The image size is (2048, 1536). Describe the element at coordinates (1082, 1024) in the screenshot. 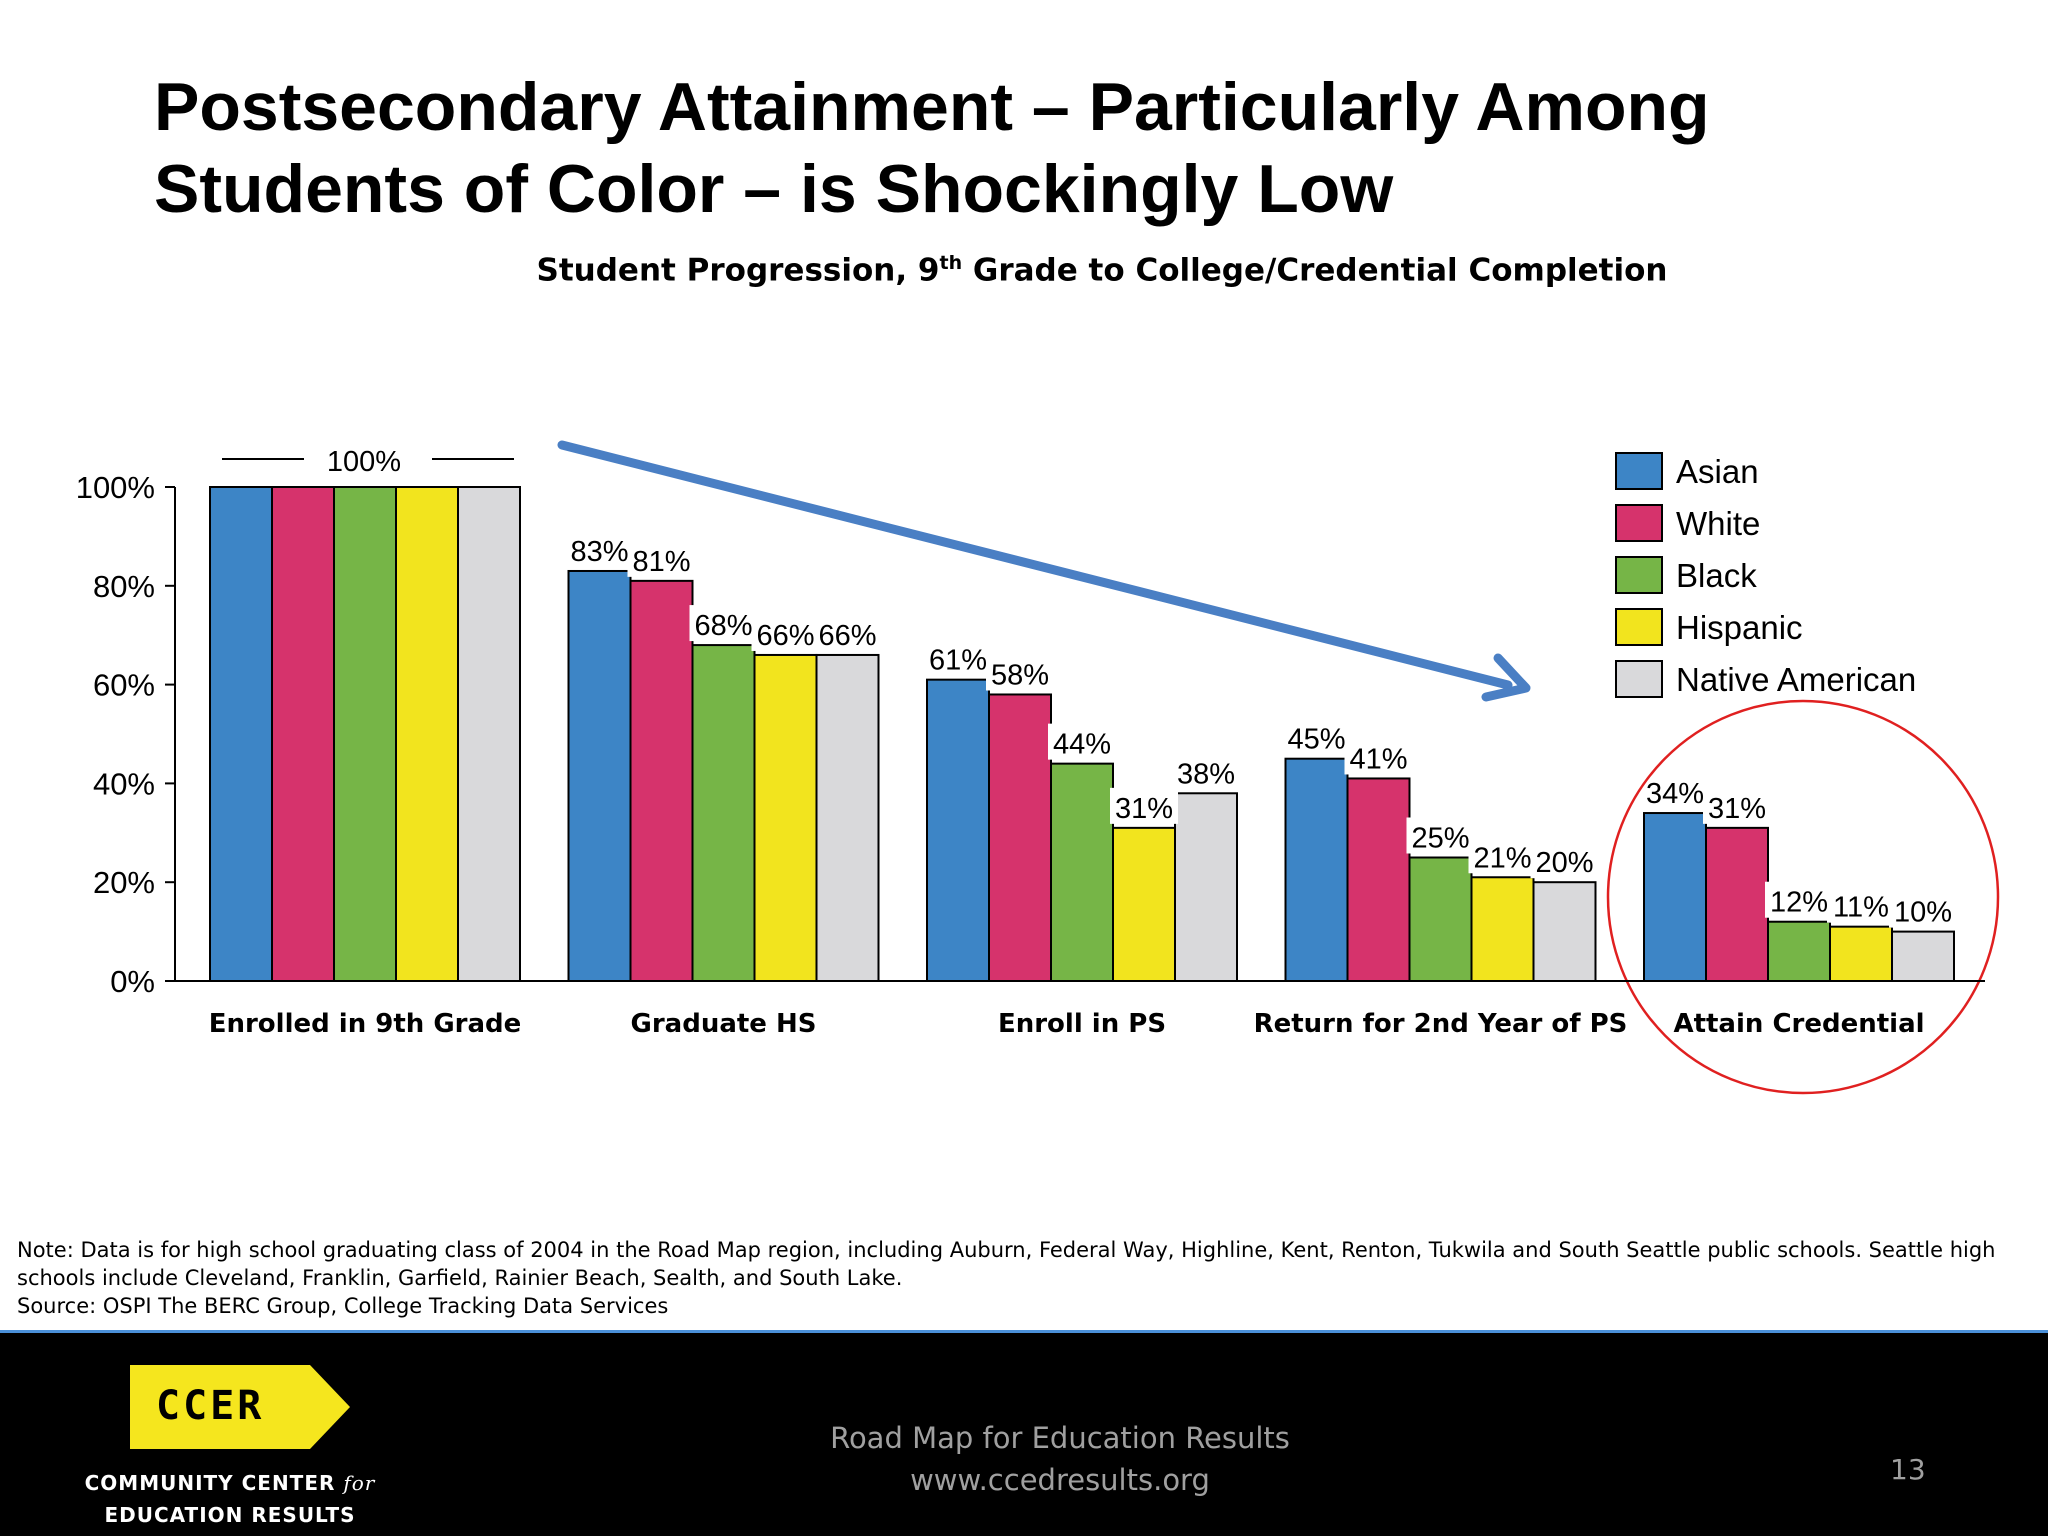

I see `x-category-label: Enroll in PS` at that location.